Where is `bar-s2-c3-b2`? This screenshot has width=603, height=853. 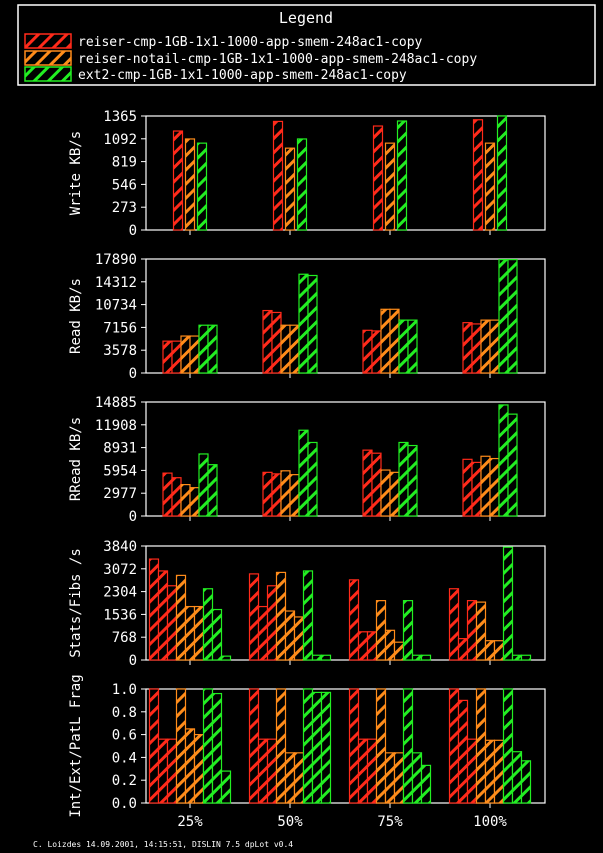 bar-s2-c3-b2 is located at coordinates (526, 782).